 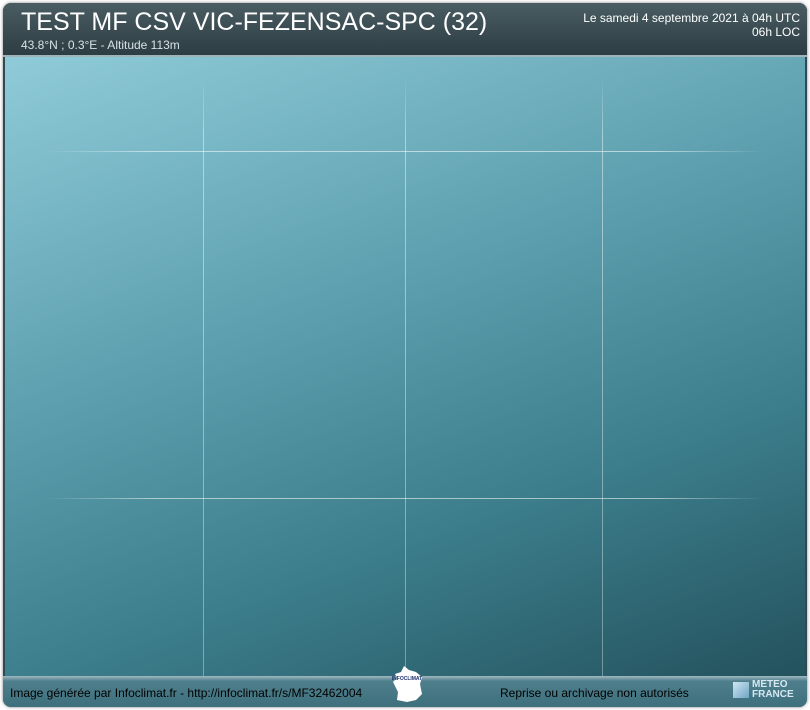 What do you see at coordinates (691, 18) in the screenshot?
I see `date-utc: Le samedi 4 septembre 2021 à 04h UTC` at bounding box center [691, 18].